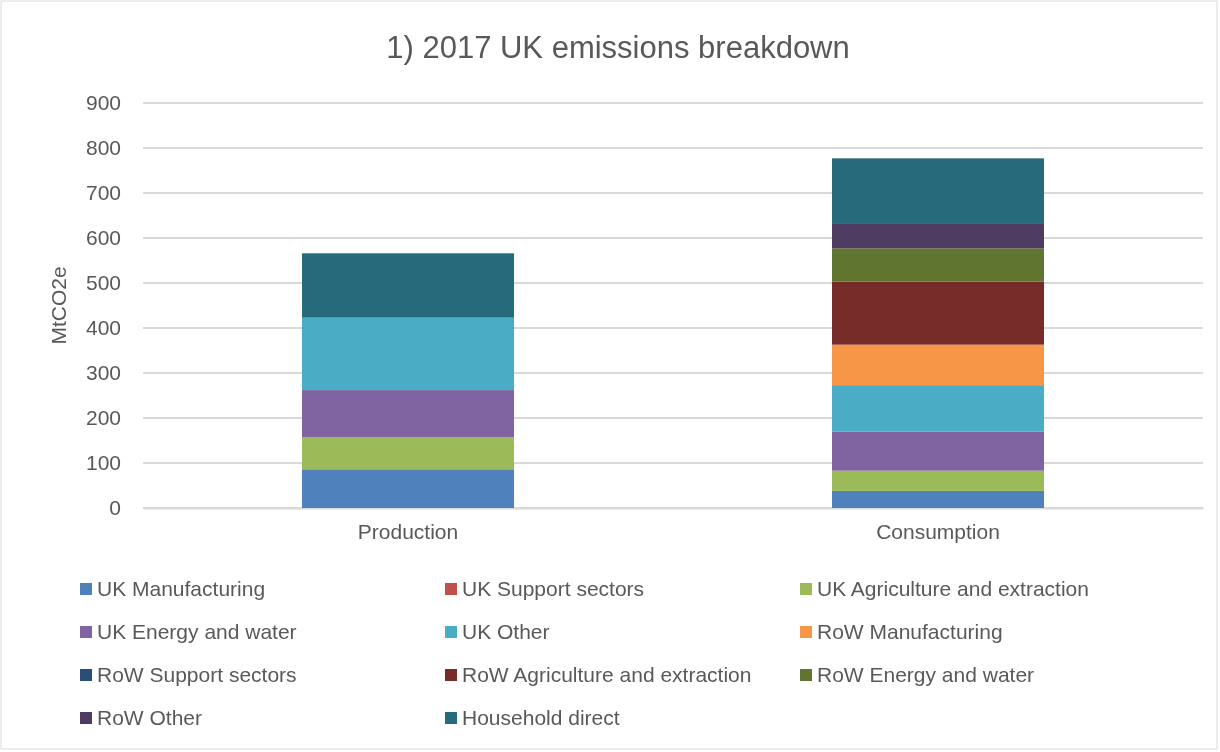  What do you see at coordinates (181, 589) in the screenshot?
I see `legend-label: UK Manufacturing` at bounding box center [181, 589].